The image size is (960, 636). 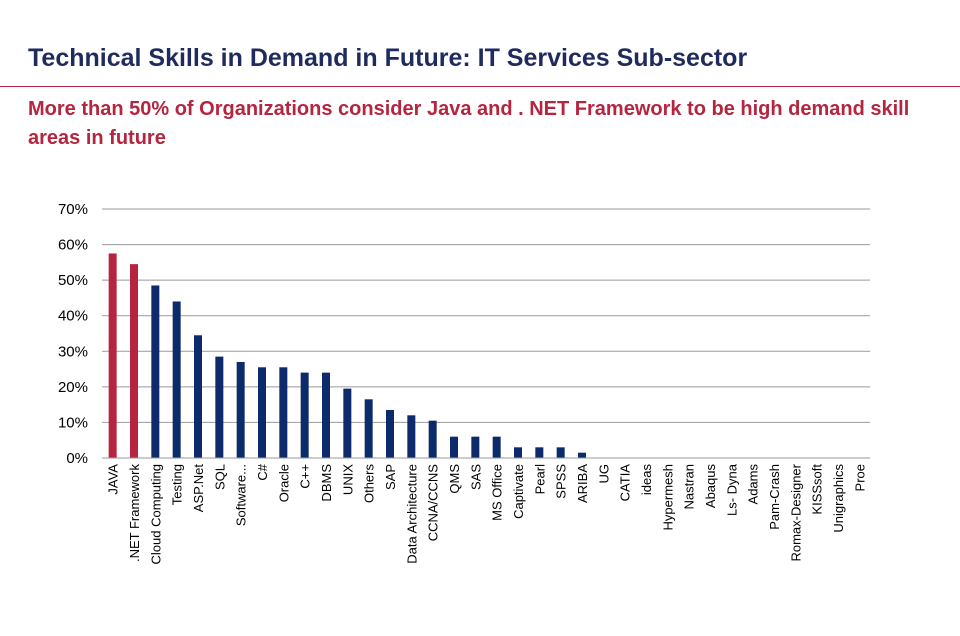 What do you see at coordinates (73, 334) in the screenshot?
I see `y-axis: 0% 10% 20% 30% 40% 50% 60% 70%` at bounding box center [73, 334].